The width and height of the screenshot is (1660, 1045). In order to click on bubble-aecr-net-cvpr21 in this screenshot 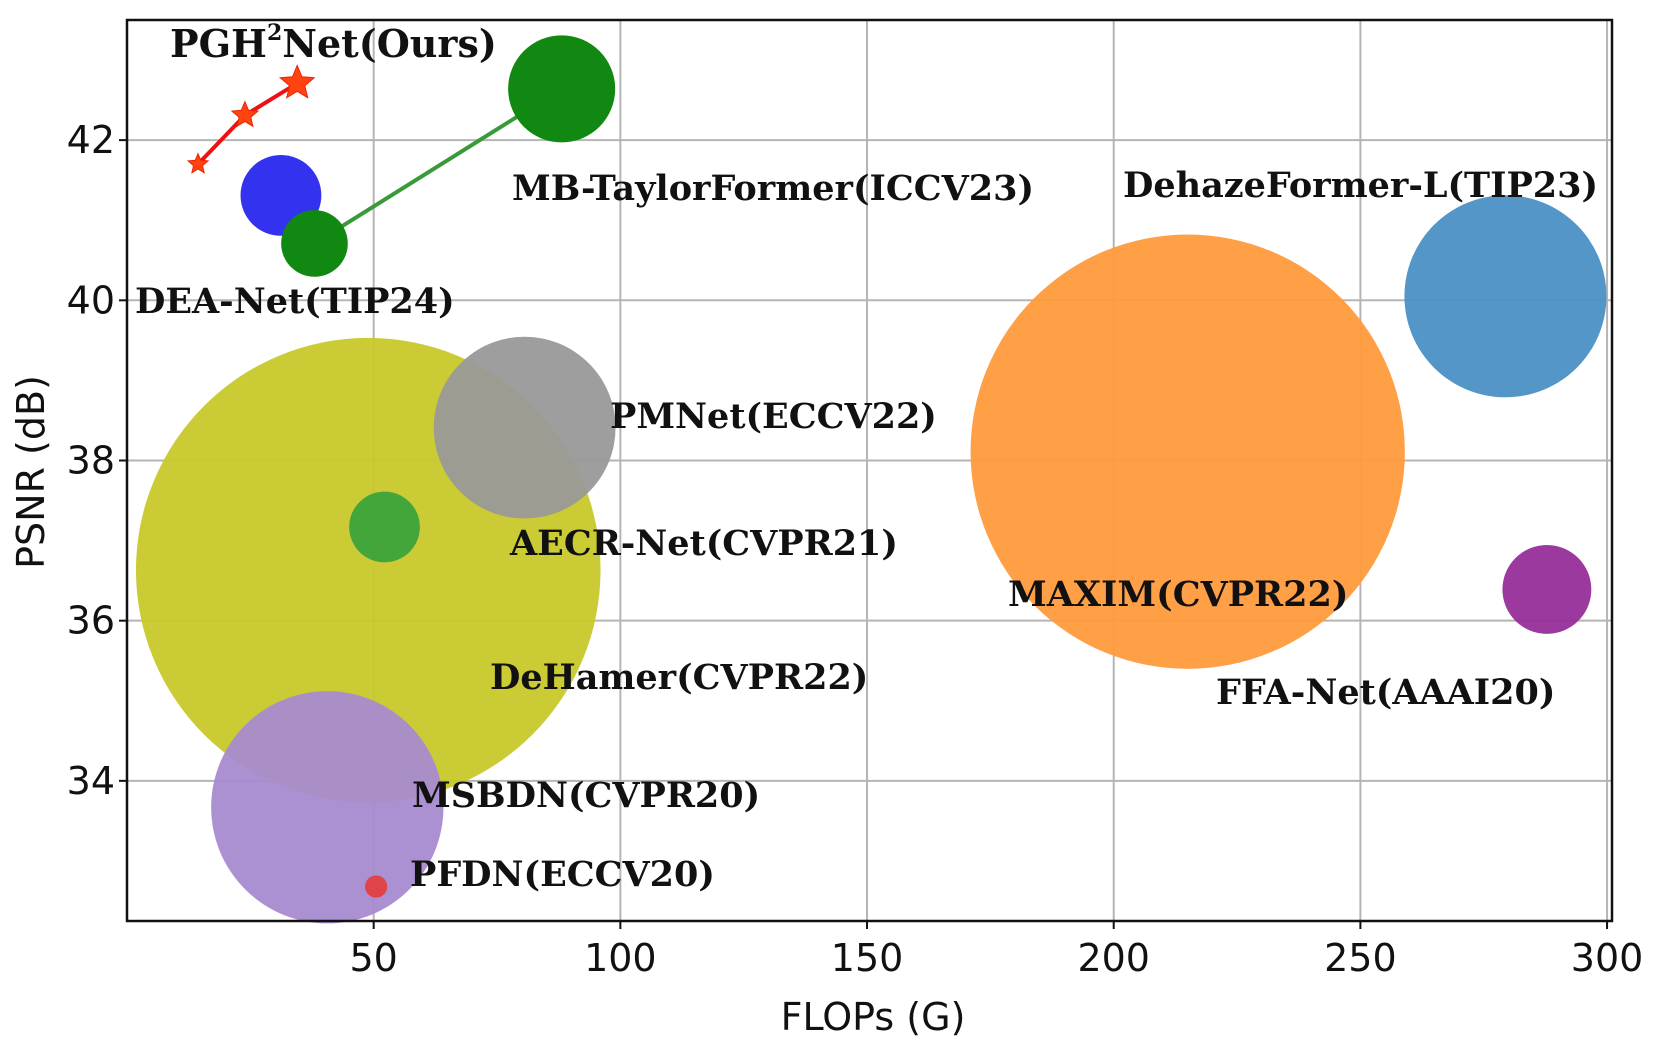, I will do `click(384, 527)`.